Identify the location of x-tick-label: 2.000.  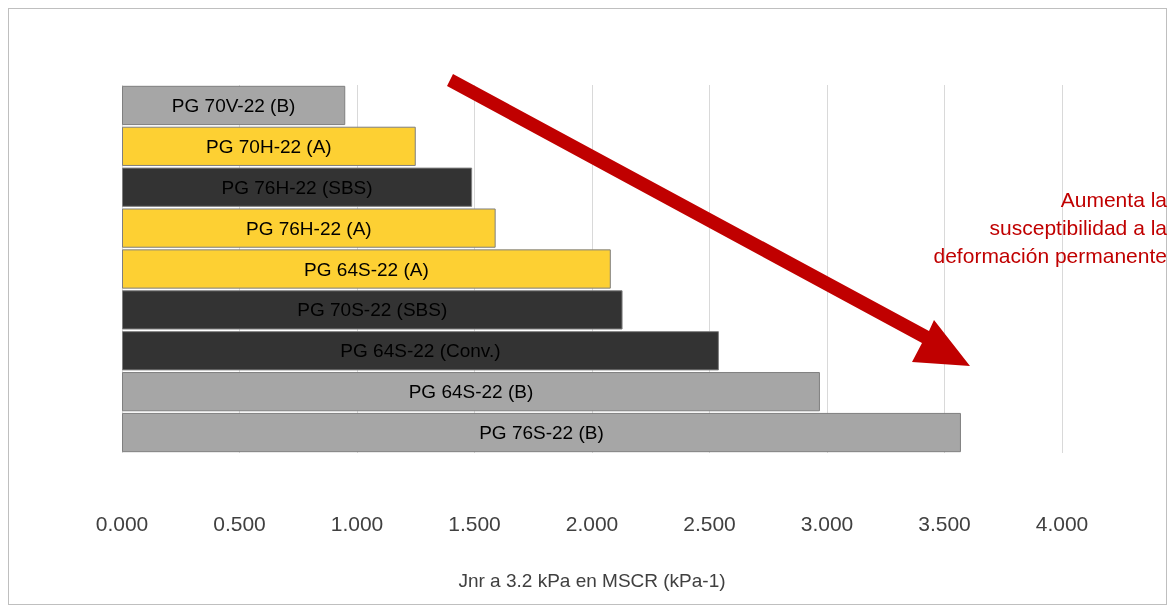
(592, 523).